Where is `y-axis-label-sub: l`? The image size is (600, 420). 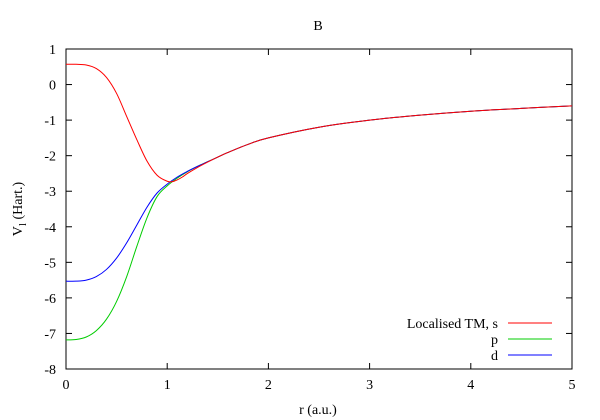 y-axis-label-sub: l is located at coordinates (23, 224).